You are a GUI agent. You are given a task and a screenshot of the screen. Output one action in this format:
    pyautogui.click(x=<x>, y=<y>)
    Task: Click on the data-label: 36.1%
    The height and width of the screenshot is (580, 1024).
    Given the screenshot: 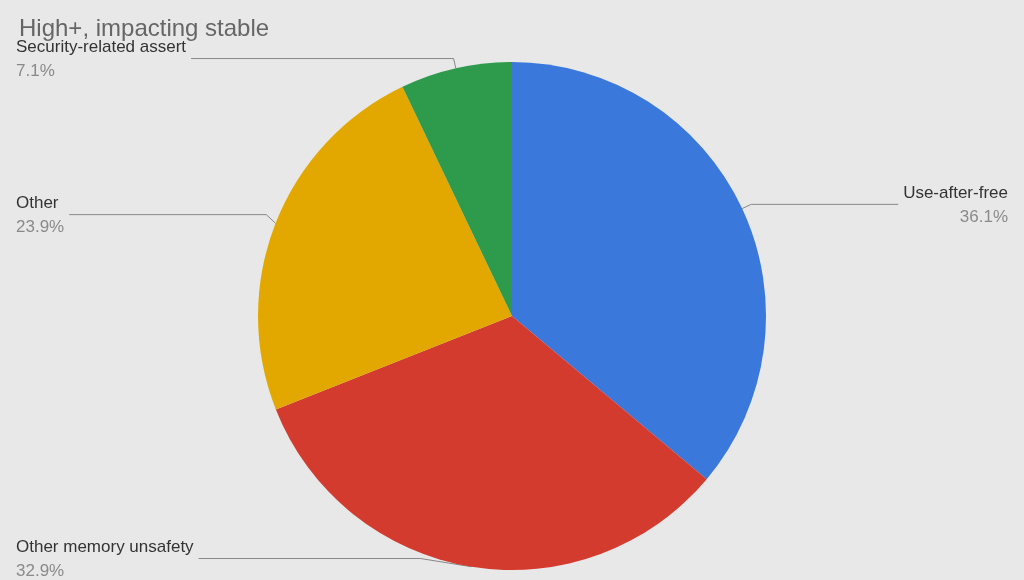 What is the action you would take?
    pyautogui.click(x=983, y=216)
    